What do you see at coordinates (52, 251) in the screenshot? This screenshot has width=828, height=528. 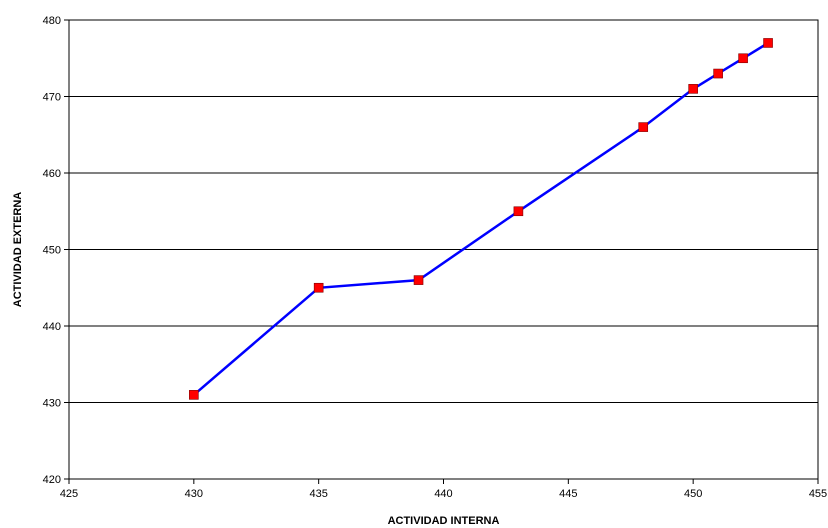 I see `y-tick-label: 450` at bounding box center [52, 251].